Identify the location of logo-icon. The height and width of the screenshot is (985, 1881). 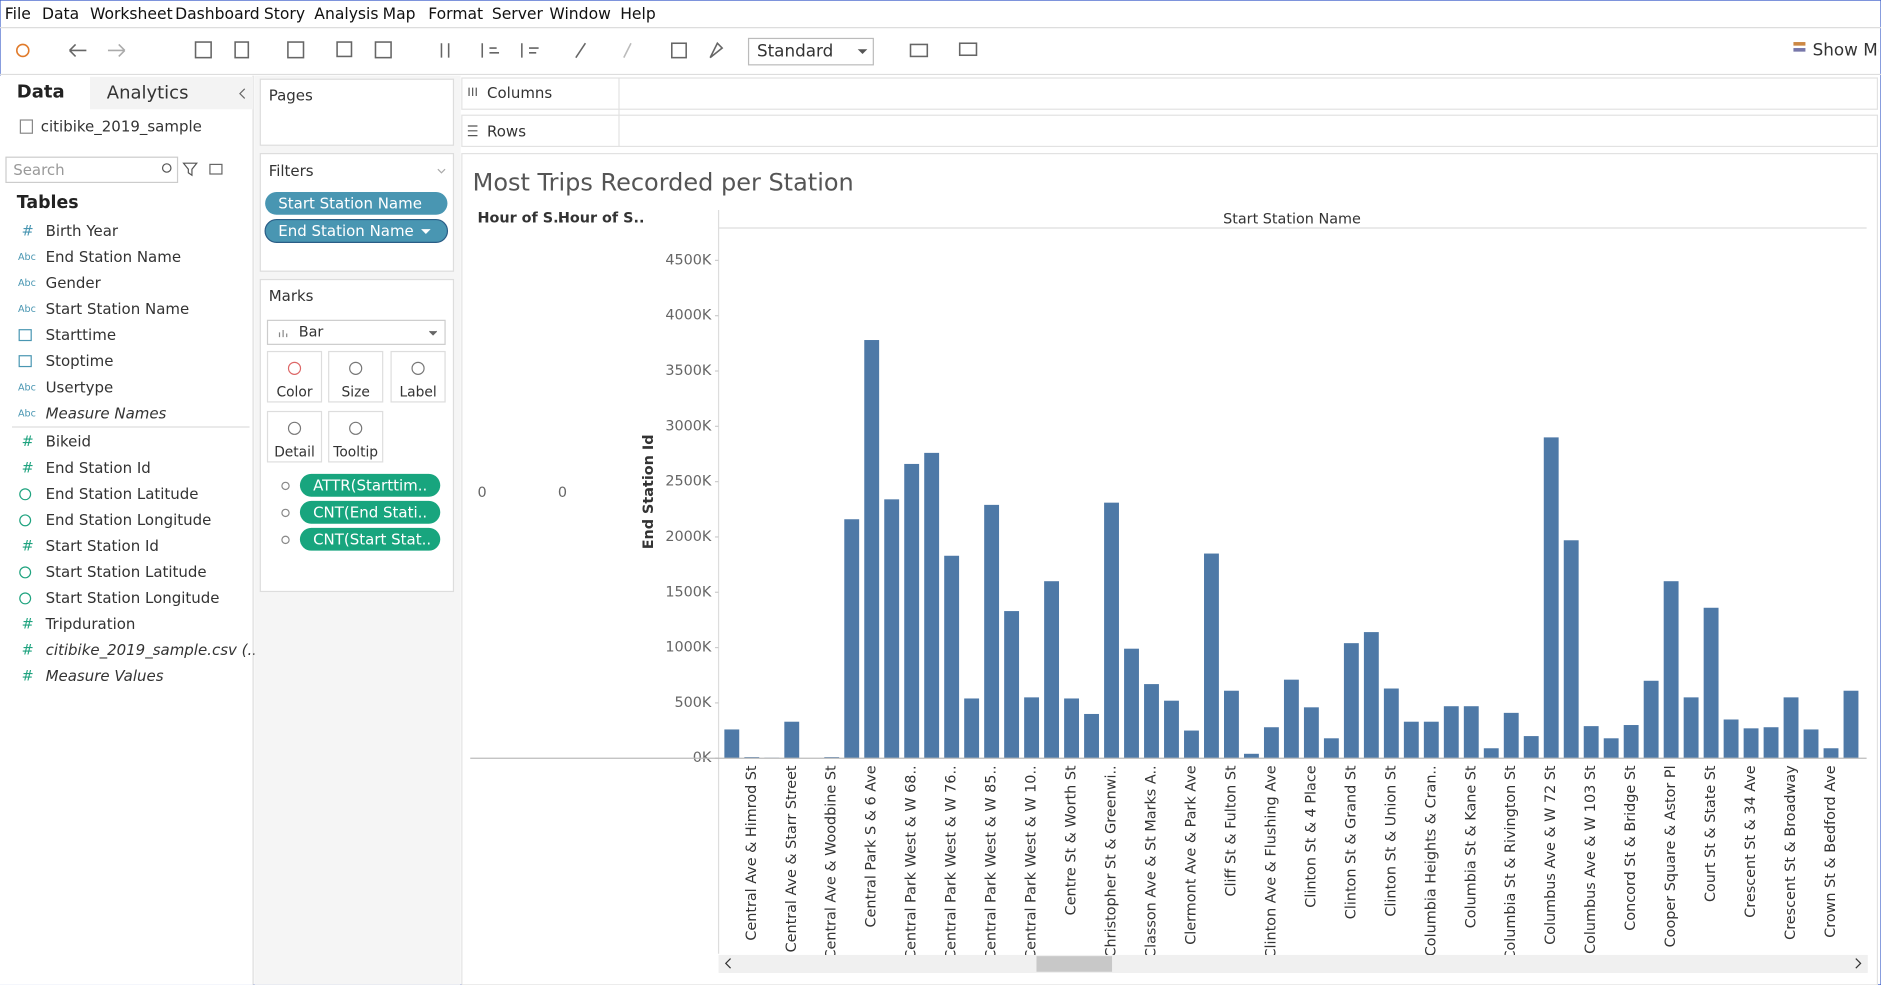
(23, 50).